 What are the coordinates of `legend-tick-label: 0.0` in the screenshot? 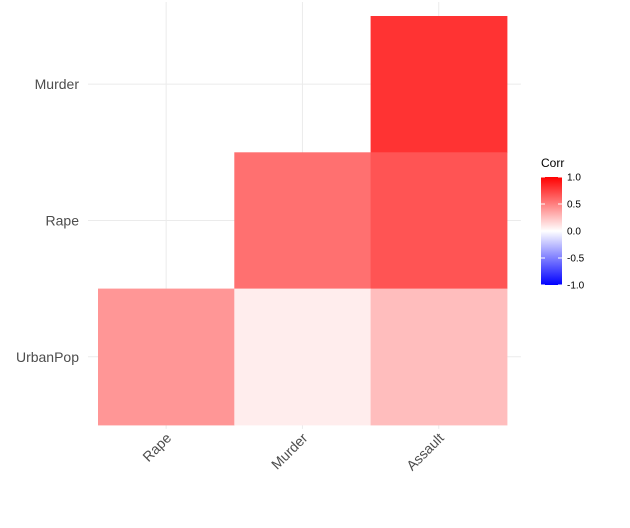 It's located at (574, 232).